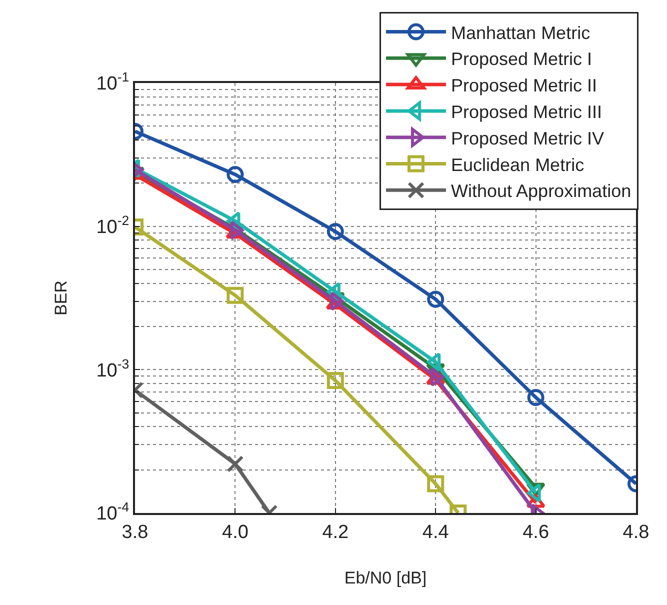 Image resolution: width=667 pixels, height=605 pixels. What do you see at coordinates (524, 86) in the screenshot?
I see `legend-label: Proposed Metric II` at bounding box center [524, 86].